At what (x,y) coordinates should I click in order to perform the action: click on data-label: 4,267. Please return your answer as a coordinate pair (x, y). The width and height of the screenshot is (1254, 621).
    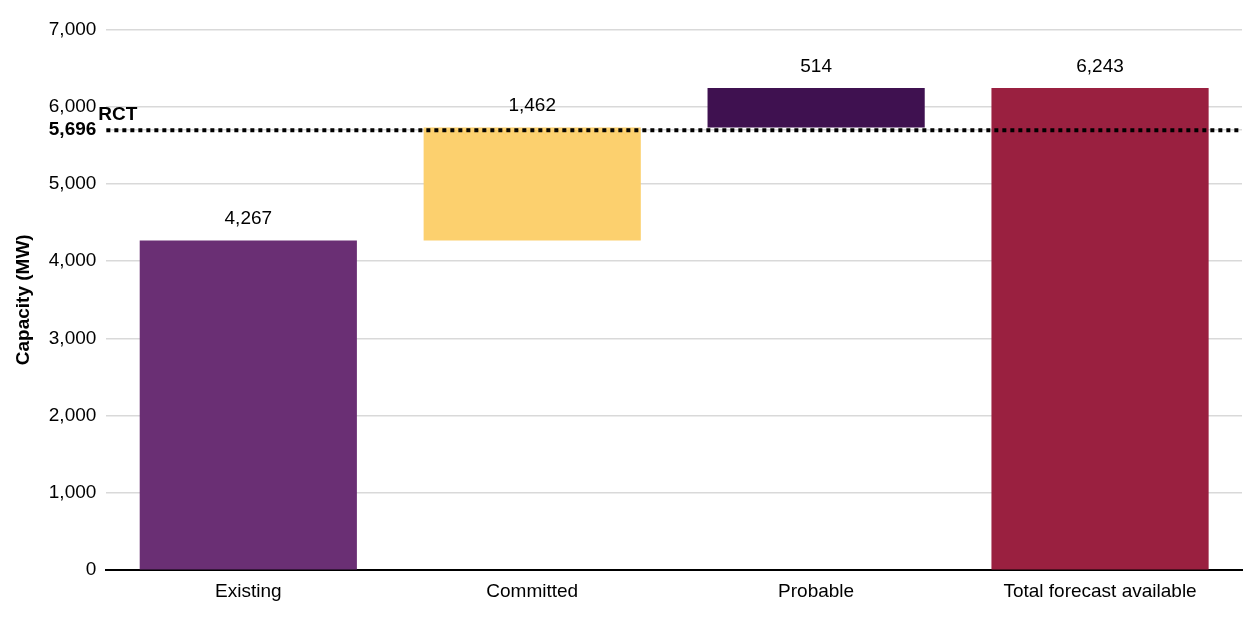
    Looking at the image, I should click on (248, 218).